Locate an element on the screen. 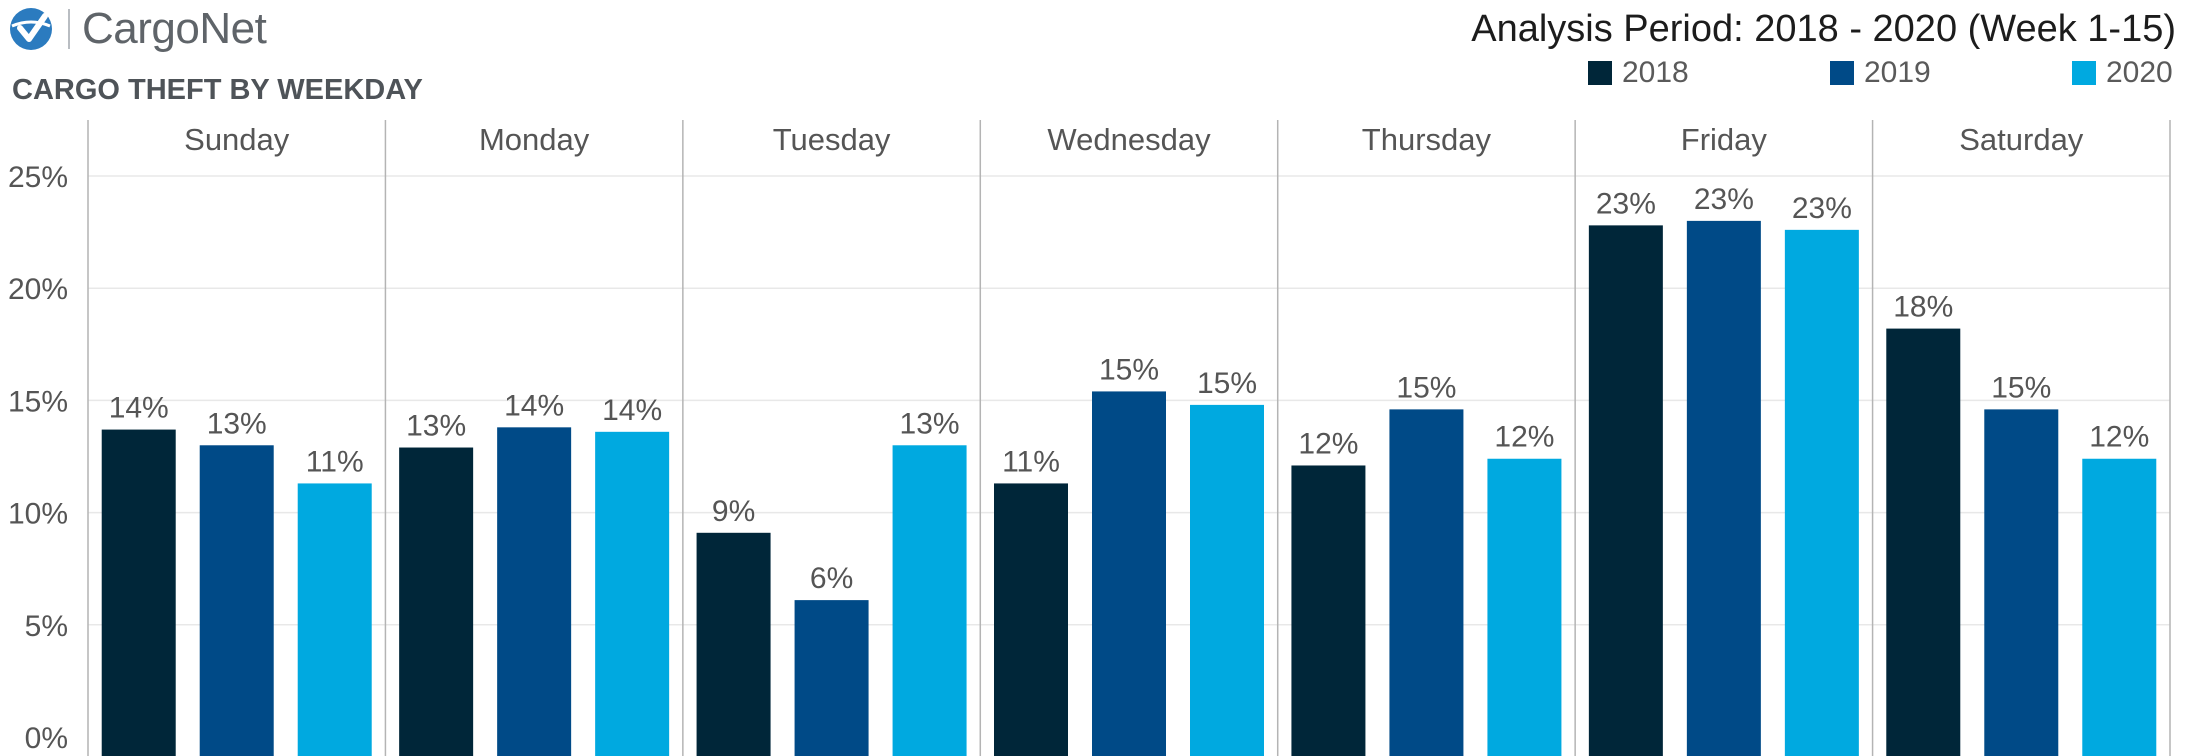  legend-item-2020: 2020 is located at coordinates (2122, 73).